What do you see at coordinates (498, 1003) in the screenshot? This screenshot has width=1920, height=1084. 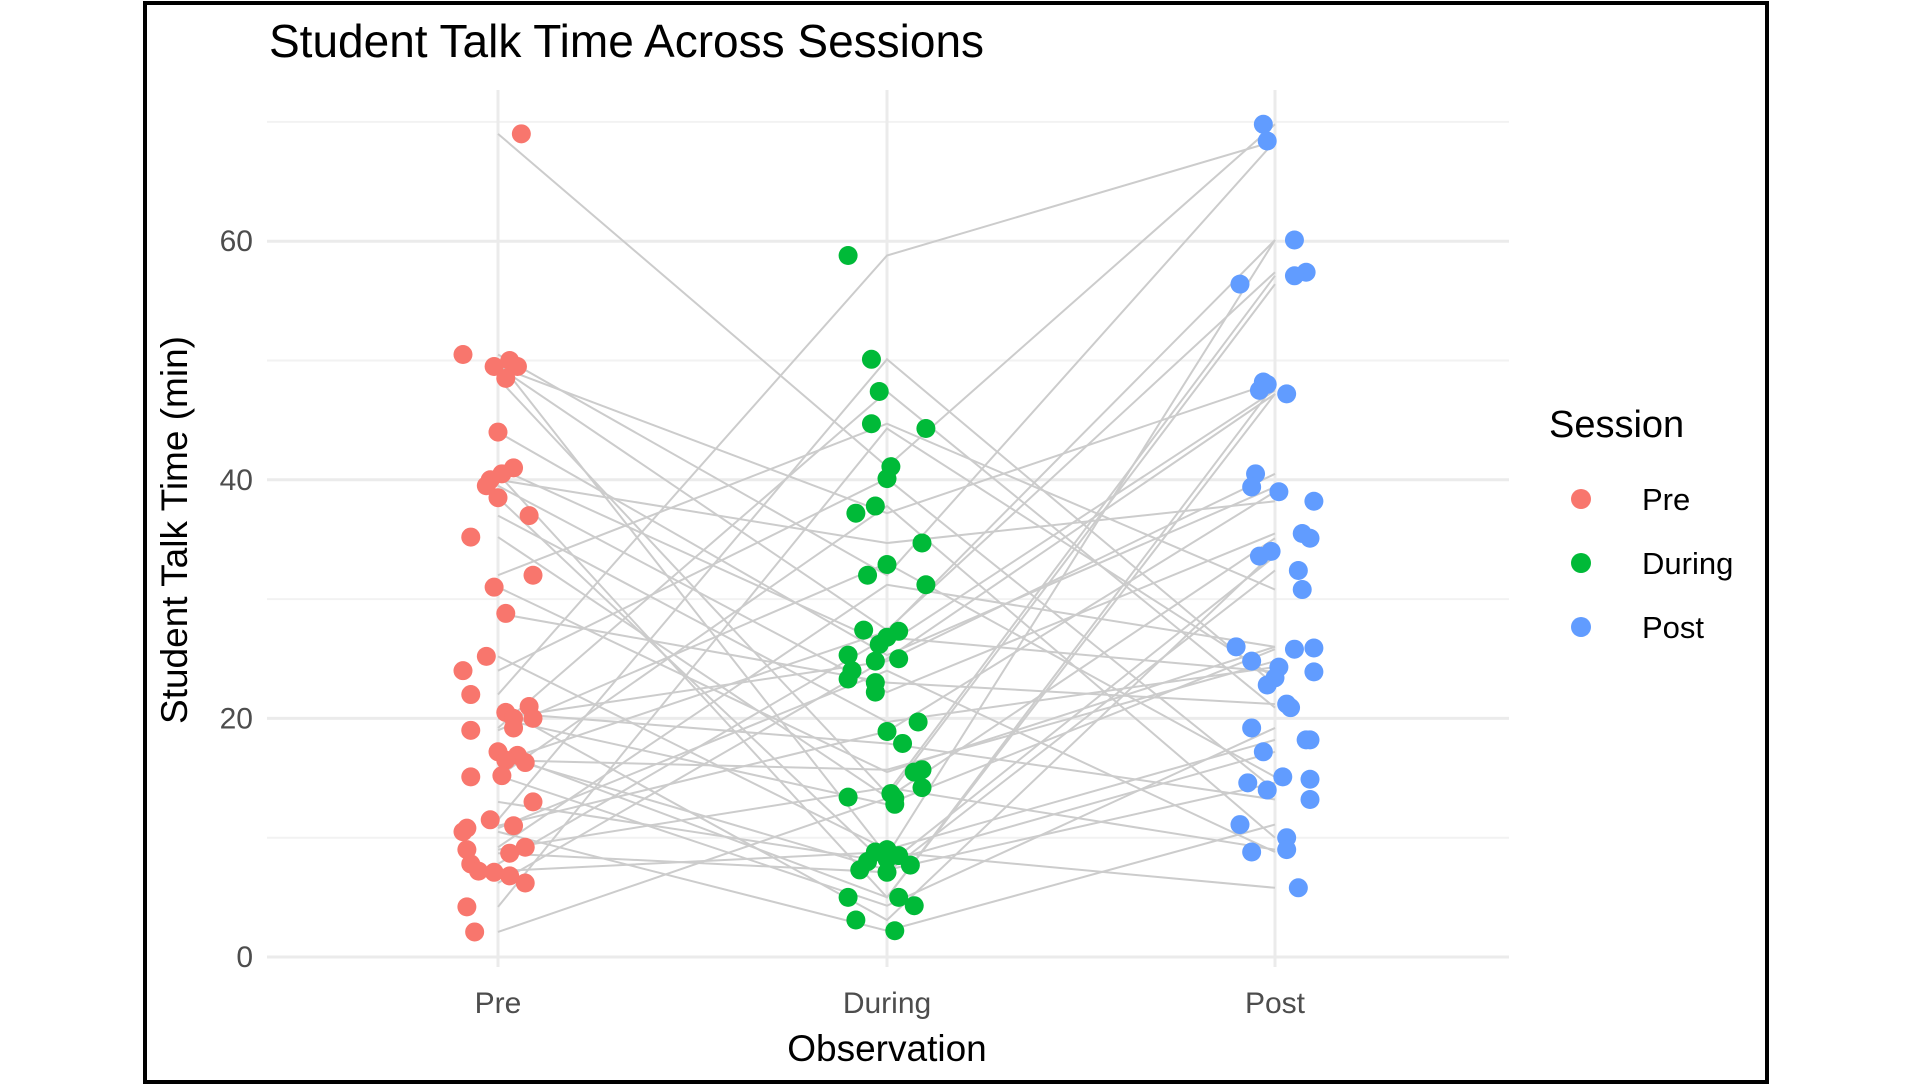 I see `x-tick-label: Pre` at bounding box center [498, 1003].